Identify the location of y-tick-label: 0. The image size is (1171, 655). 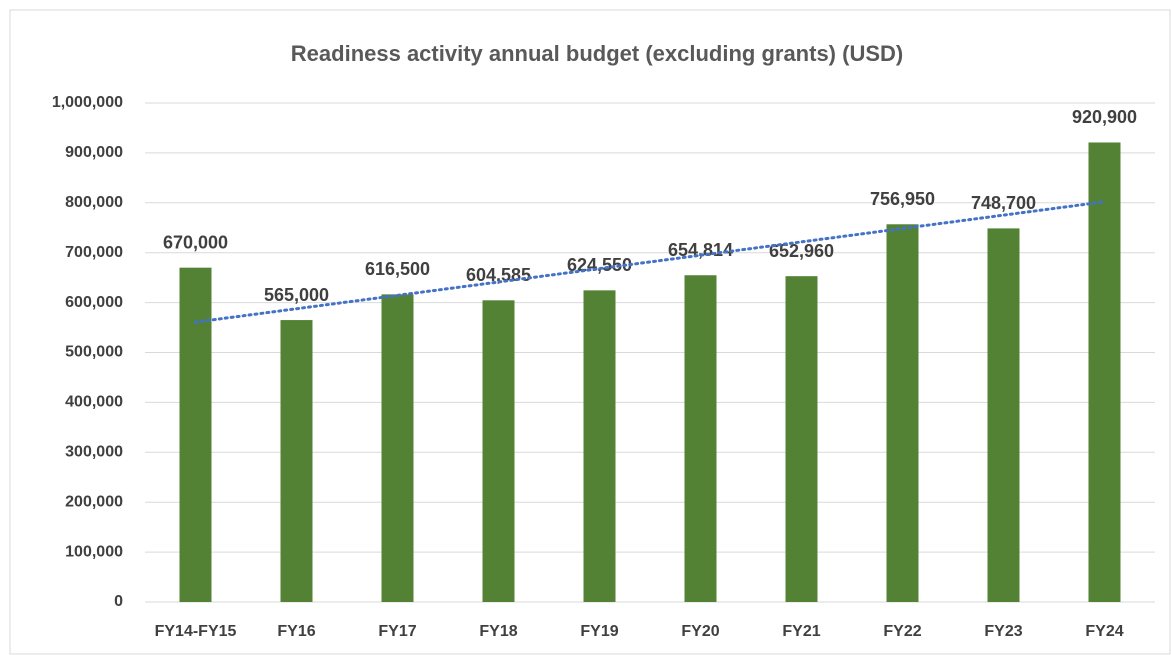
(118, 601).